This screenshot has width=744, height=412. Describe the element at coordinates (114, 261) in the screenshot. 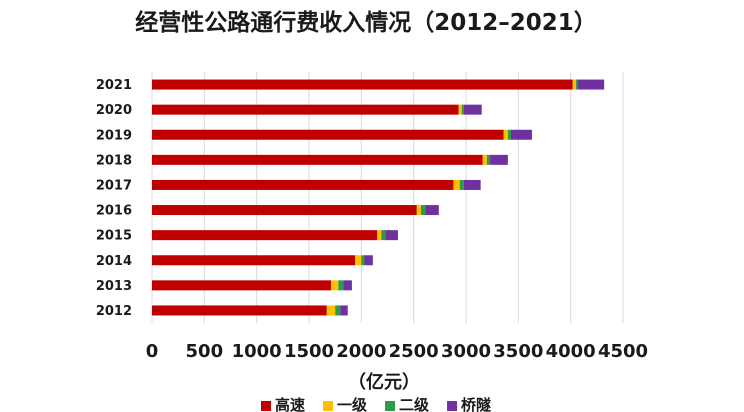

I see `category-label: 2014` at that location.